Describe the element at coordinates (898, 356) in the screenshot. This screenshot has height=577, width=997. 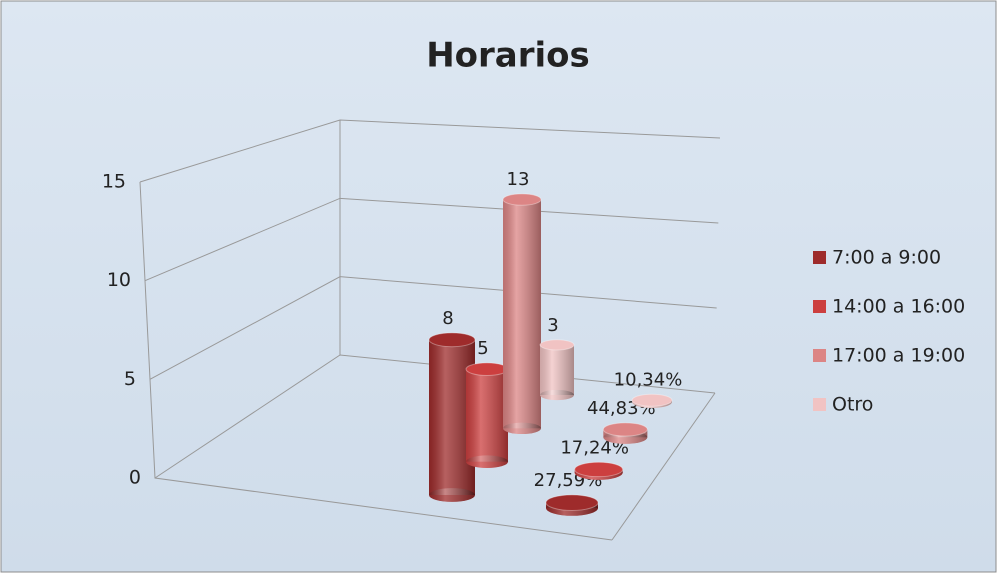
I see `legend-label: 17:00 a 19:00` at that location.